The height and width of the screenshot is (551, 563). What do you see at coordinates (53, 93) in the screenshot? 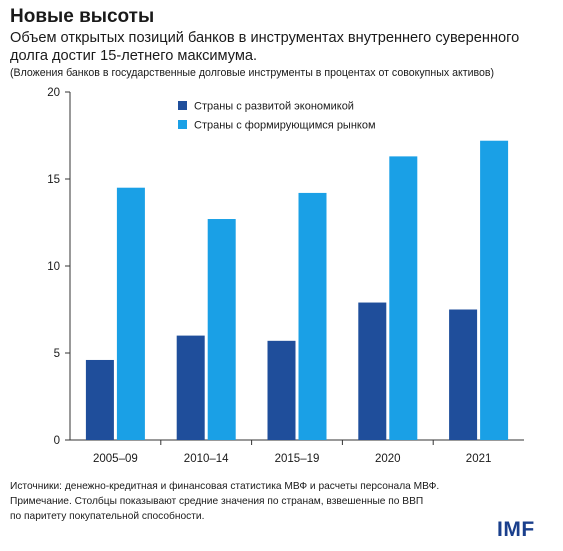
I see `y-tick-label: 20` at bounding box center [53, 93].